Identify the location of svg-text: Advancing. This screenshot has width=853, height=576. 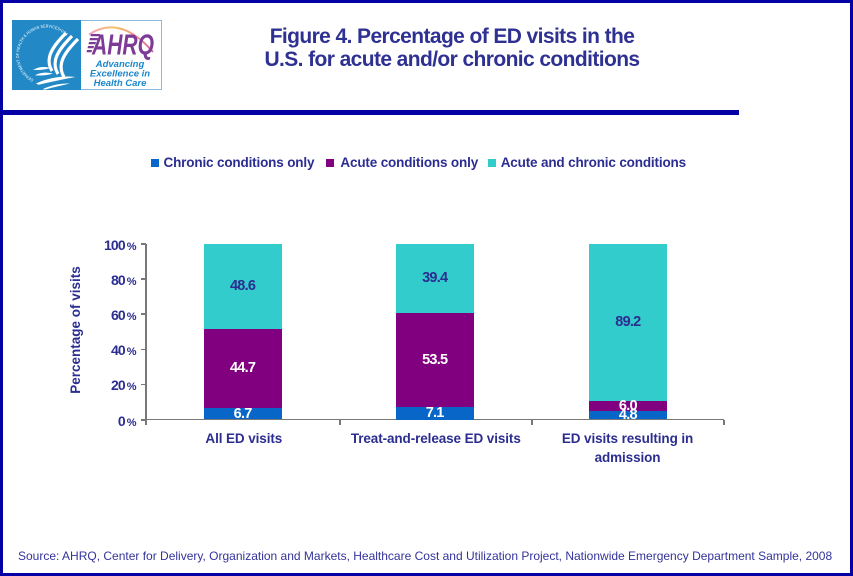
(120, 64).